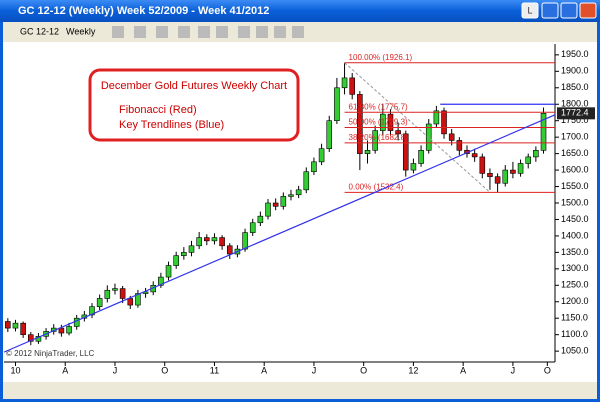 Image resolution: width=600 pixels, height=402 pixels. I want to click on fib-label: 50.00% (1729.3), so click(378, 122).